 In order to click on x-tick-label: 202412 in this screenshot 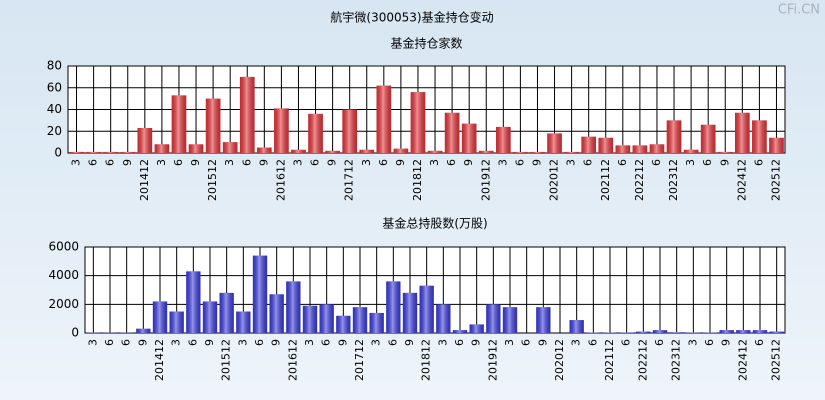, I will do `click(742, 360)`.